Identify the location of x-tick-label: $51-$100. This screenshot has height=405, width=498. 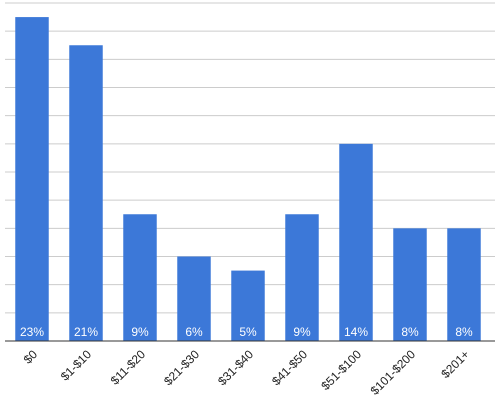
(341, 370).